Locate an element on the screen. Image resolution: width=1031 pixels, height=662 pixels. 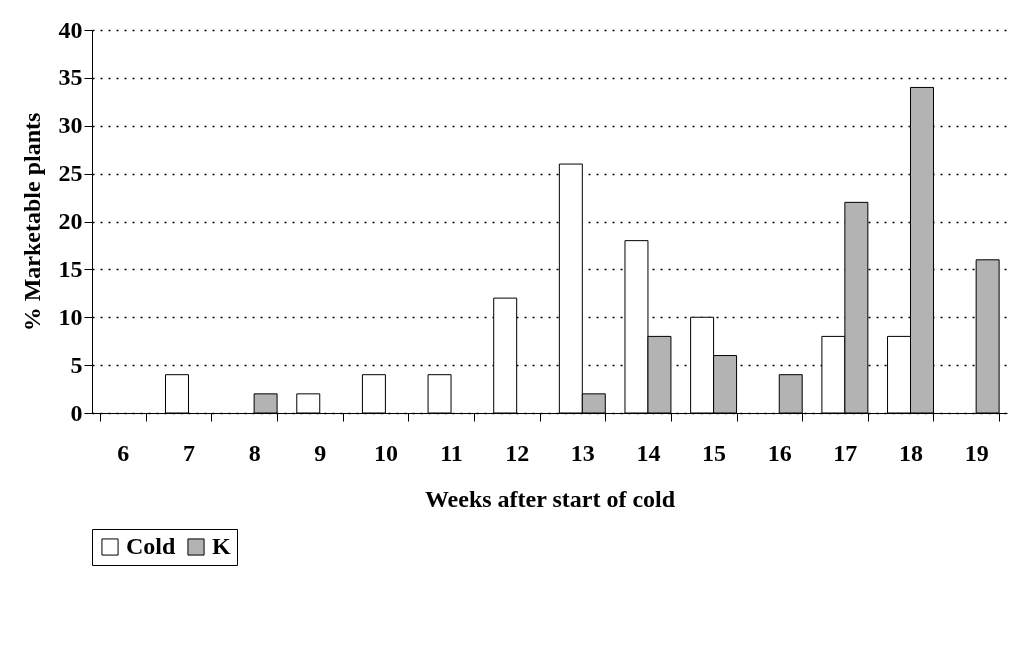
y-tick-label: 20 is located at coordinates (70, 221).